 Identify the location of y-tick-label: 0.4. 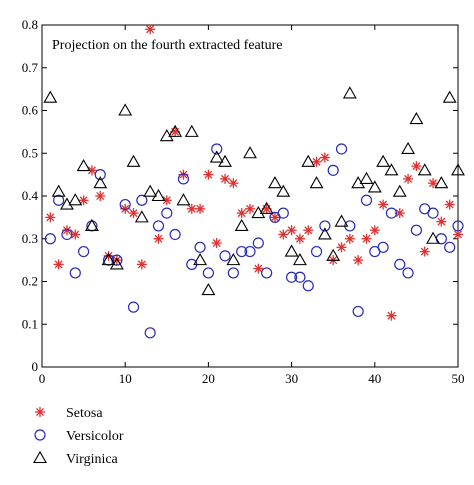
(30, 195).